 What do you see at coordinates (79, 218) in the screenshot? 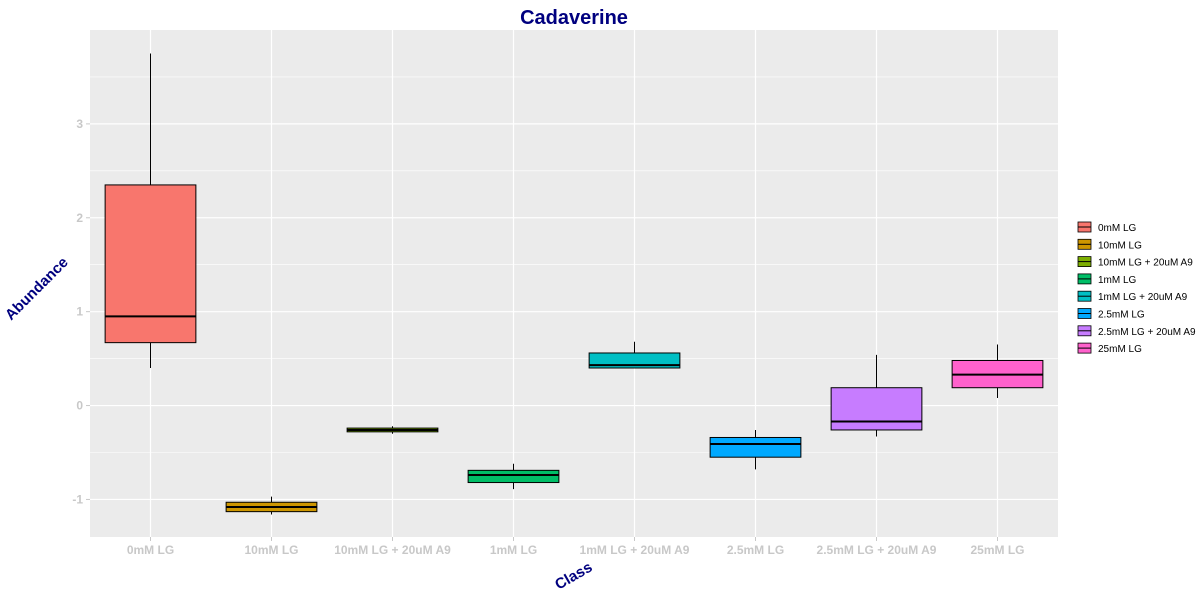
I see `y-tick-label: 2` at bounding box center [79, 218].